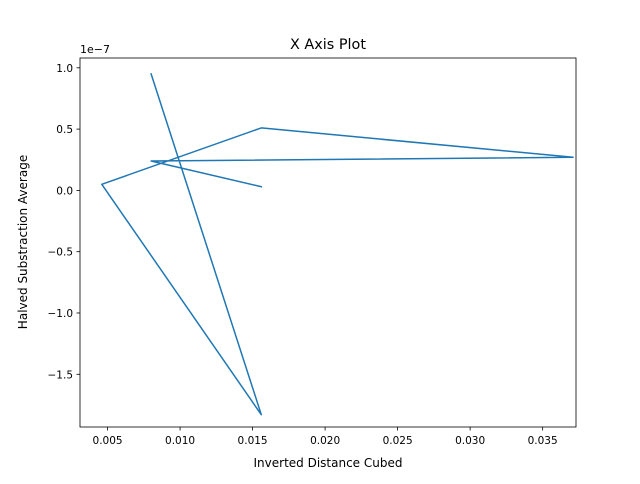  I want to click on y-axis-label: Halved Substraction Average, so click(23, 242).